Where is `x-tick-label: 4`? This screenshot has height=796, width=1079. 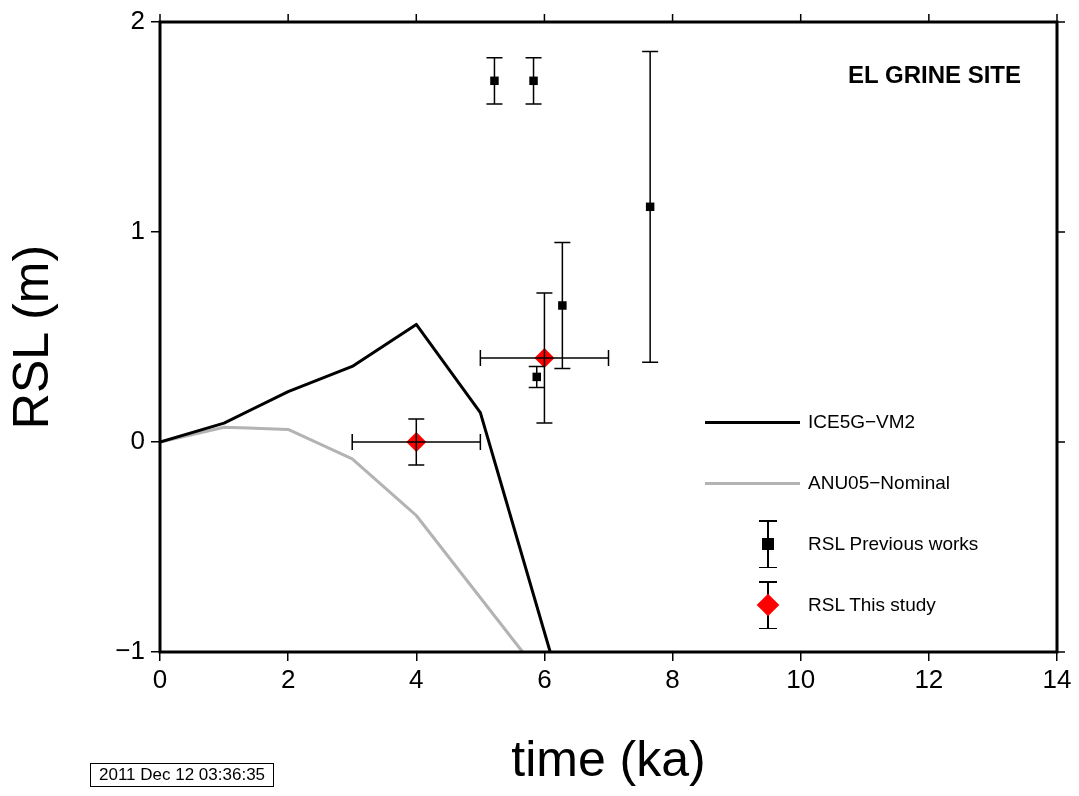 x-tick-label: 4 is located at coordinates (416, 678).